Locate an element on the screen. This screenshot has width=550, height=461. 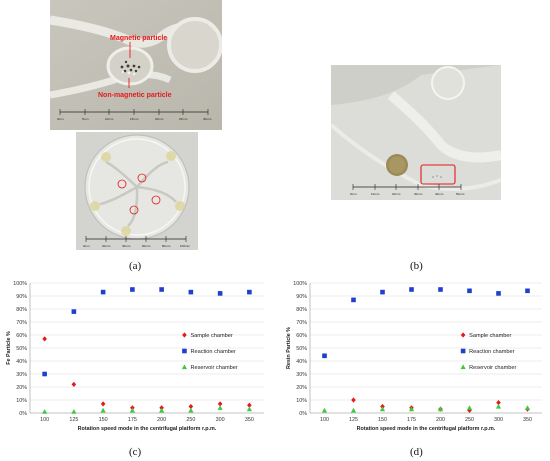
annotation-magnetic: Magnetic particle is located at coordinates (138, 38).